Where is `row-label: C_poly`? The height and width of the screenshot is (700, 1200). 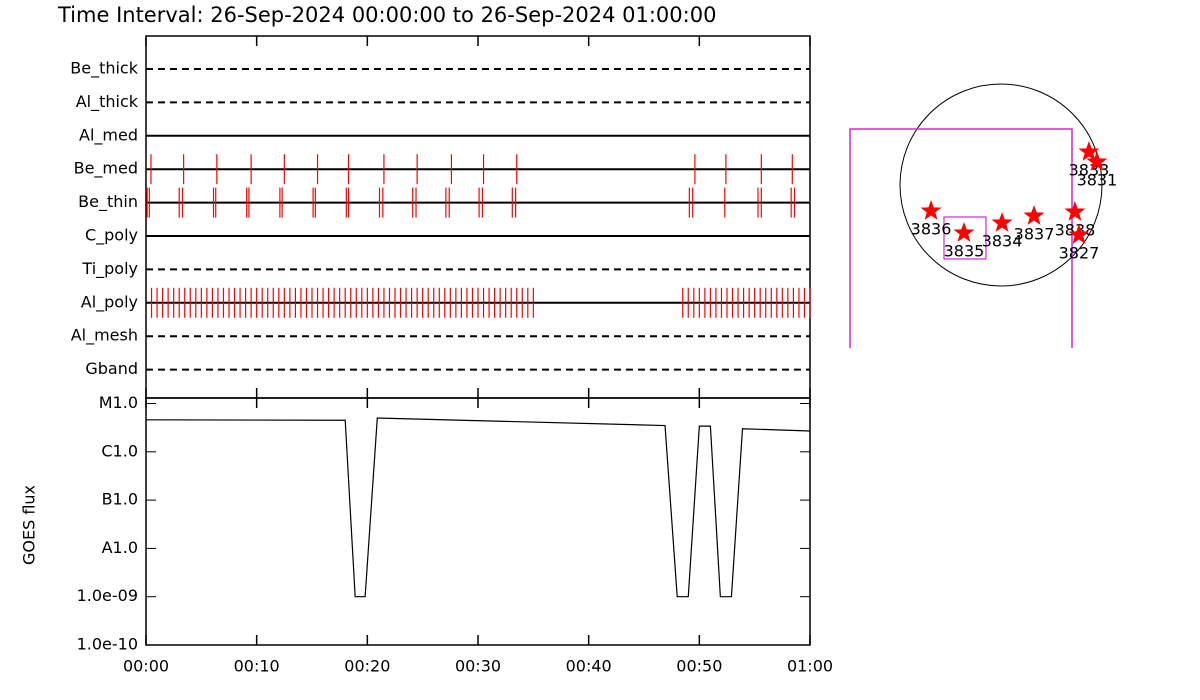 row-label: C_poly is located at coordinates (111, 236).